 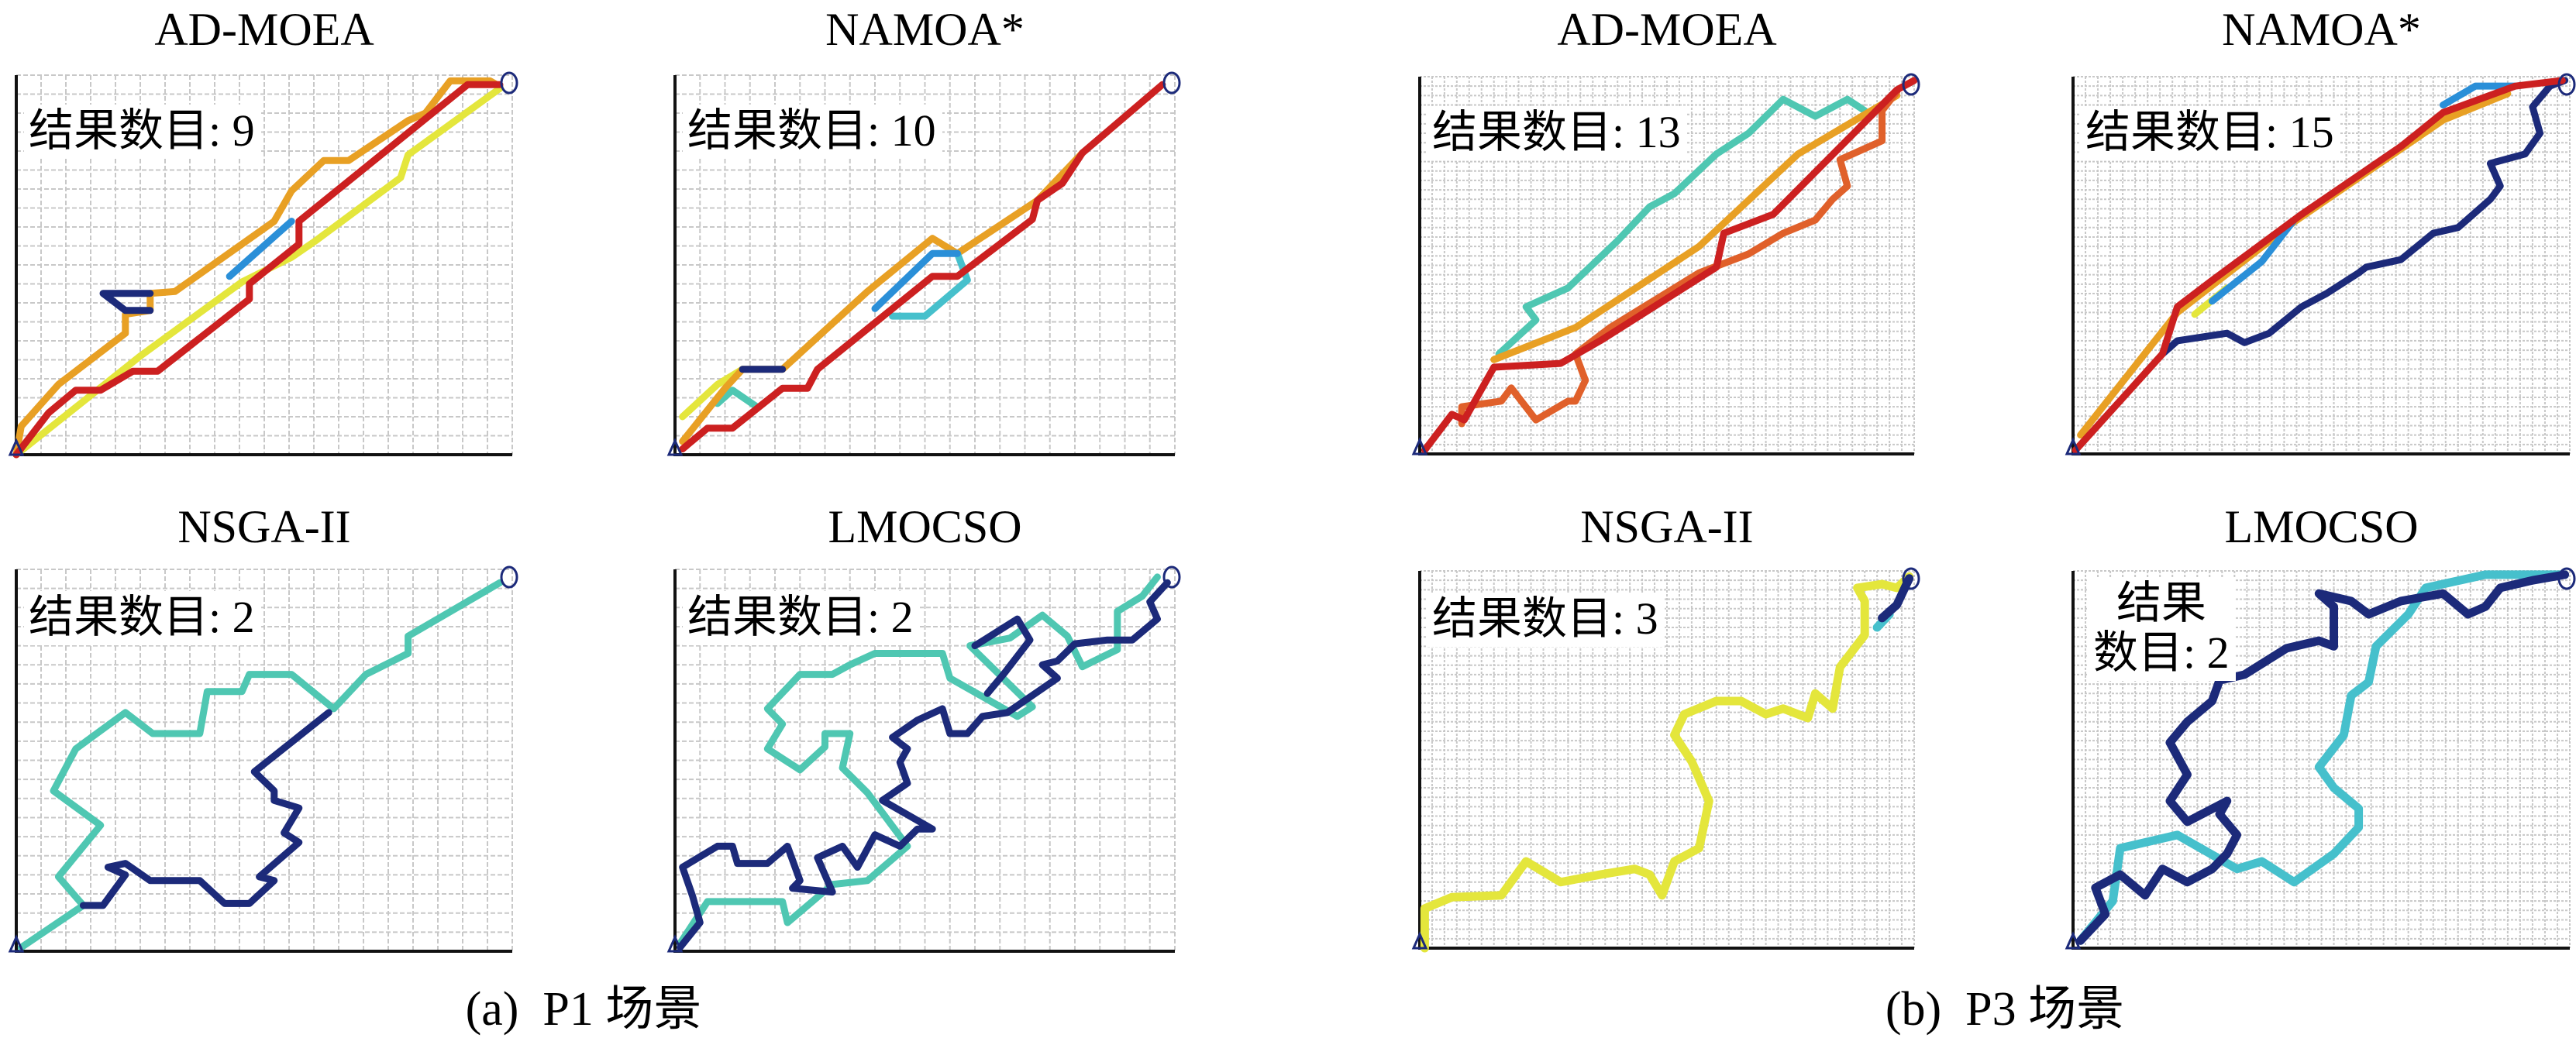 I want to click on caption-p1: (a) P1 场景, so click(x=583, y=1009).